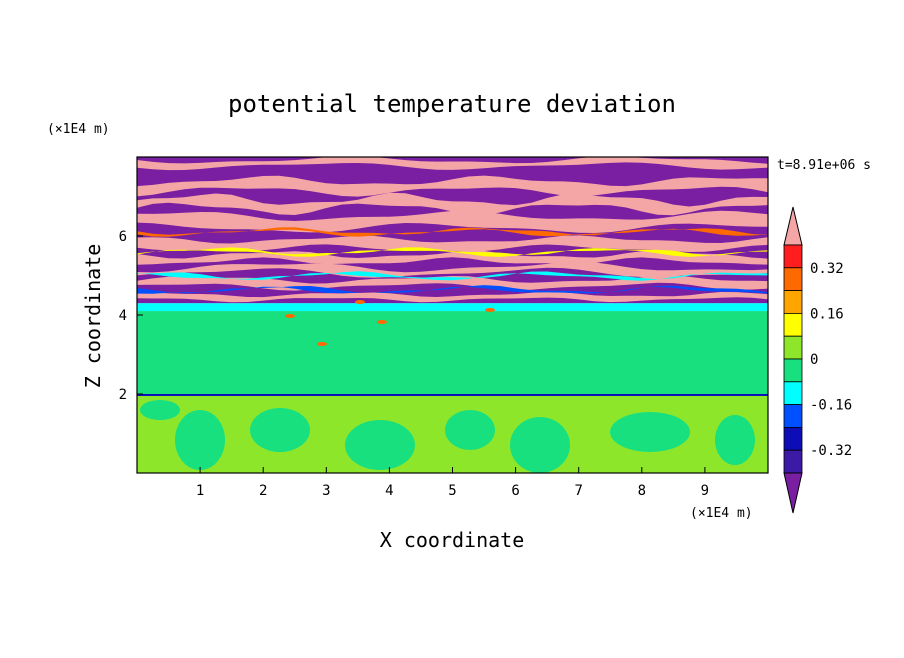 The width and height of the screenshot is (904, 658). Describe the element at coordinates (123, 395) in the screenshot. I see `y-tick-label: 2` at that location.